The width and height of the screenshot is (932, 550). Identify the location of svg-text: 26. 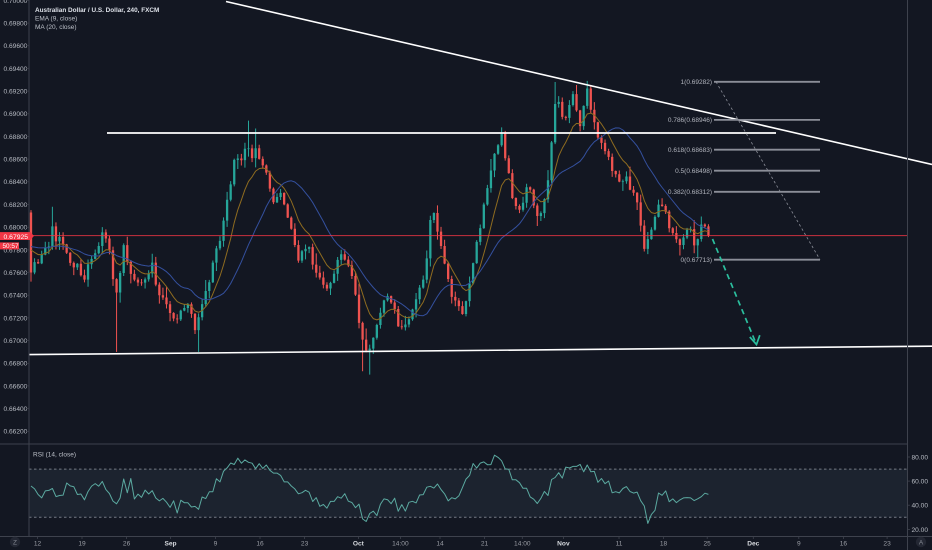
(127, 544).